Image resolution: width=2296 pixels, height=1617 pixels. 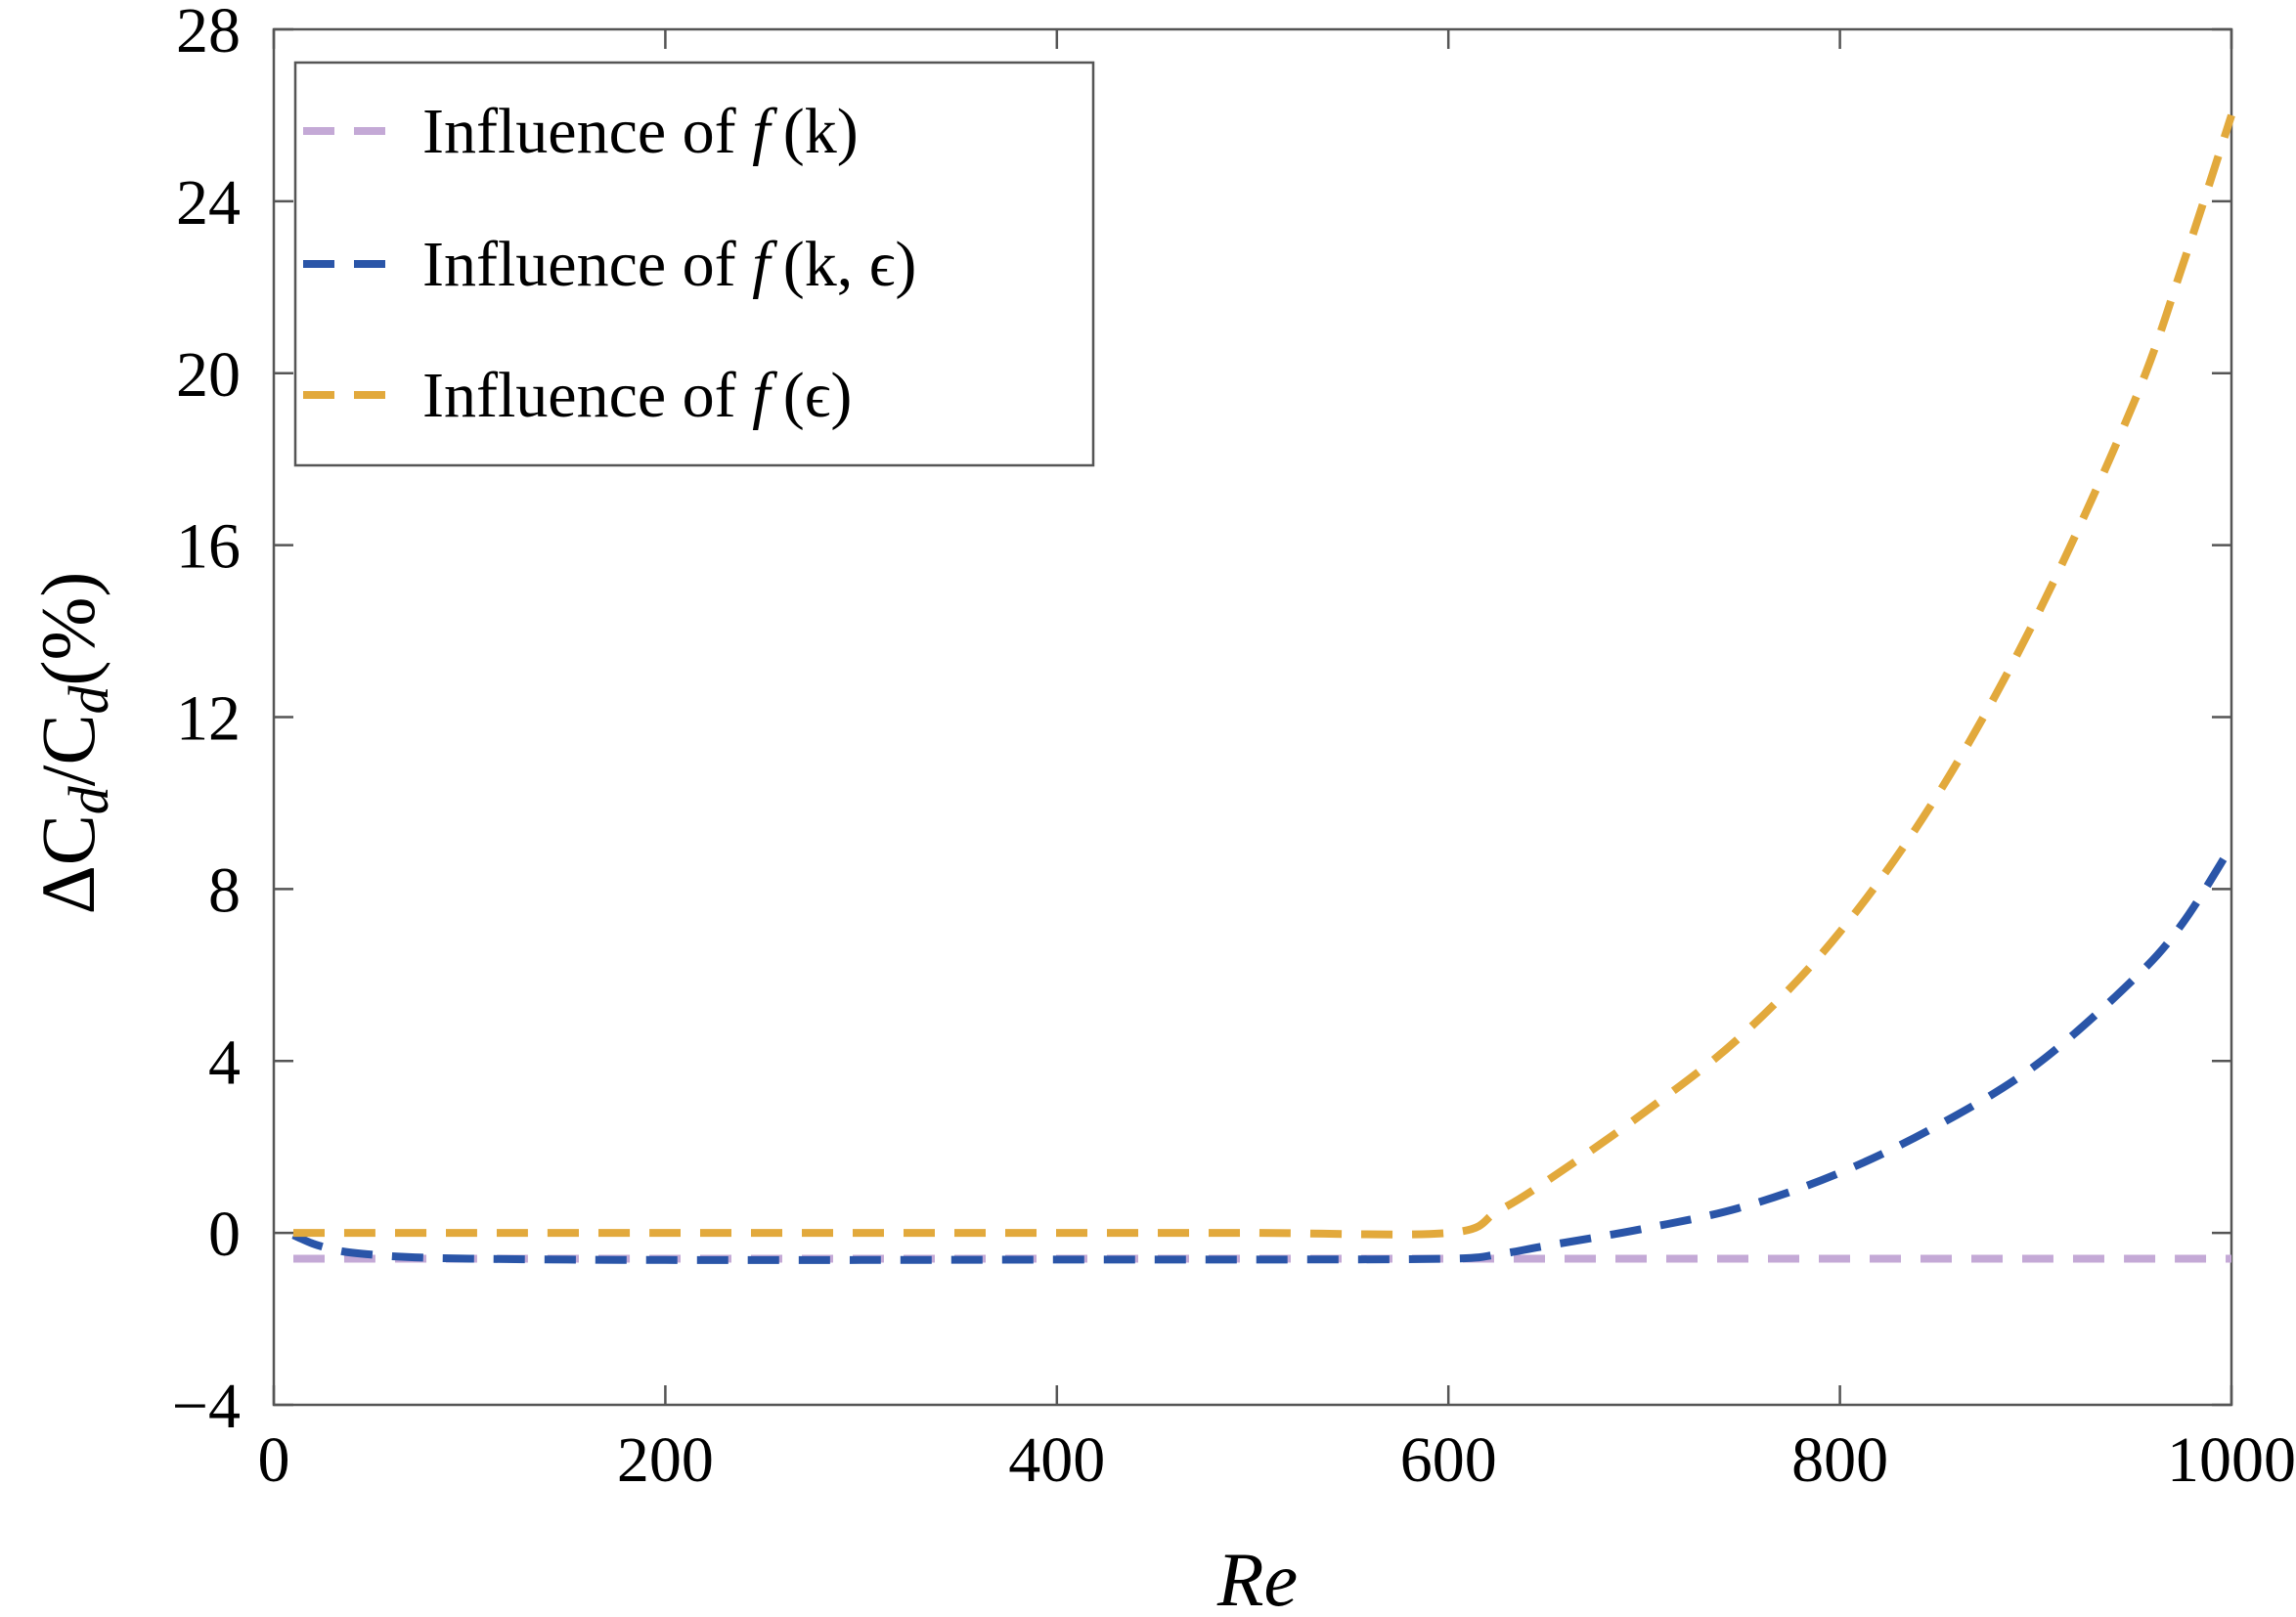 What do you see at coordinates (274, 1460) in the screenshot?
I see `x-tick-label: 0` at bounding box center [274, 1460].